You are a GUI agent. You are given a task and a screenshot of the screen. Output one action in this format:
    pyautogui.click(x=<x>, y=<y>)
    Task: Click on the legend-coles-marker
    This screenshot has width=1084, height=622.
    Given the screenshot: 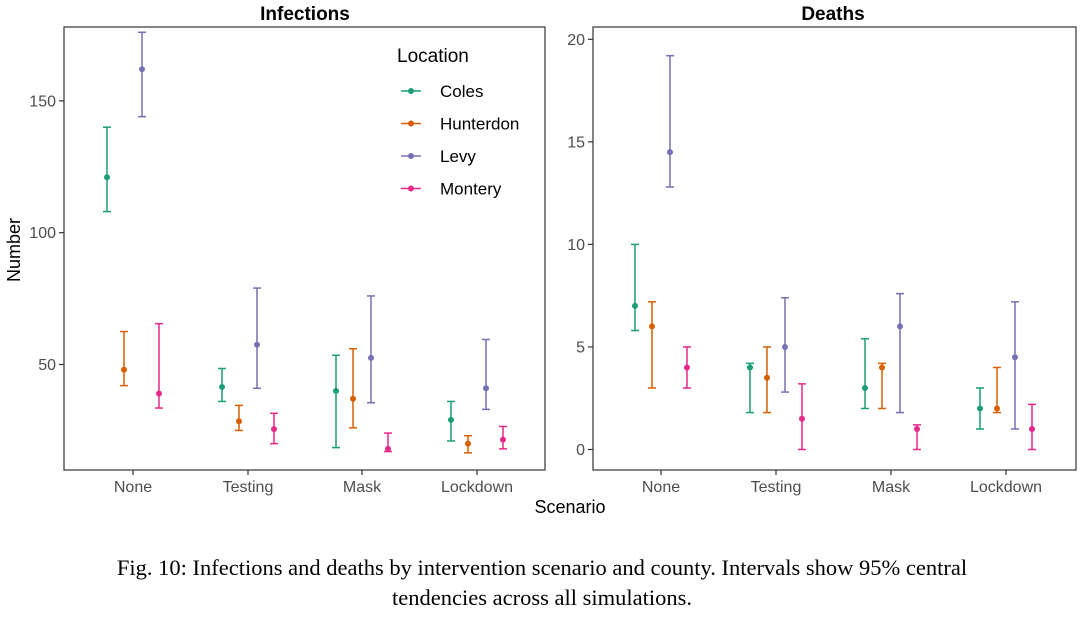 What is the action you would take?
    pyautogui.click(x=411, y=91)
    